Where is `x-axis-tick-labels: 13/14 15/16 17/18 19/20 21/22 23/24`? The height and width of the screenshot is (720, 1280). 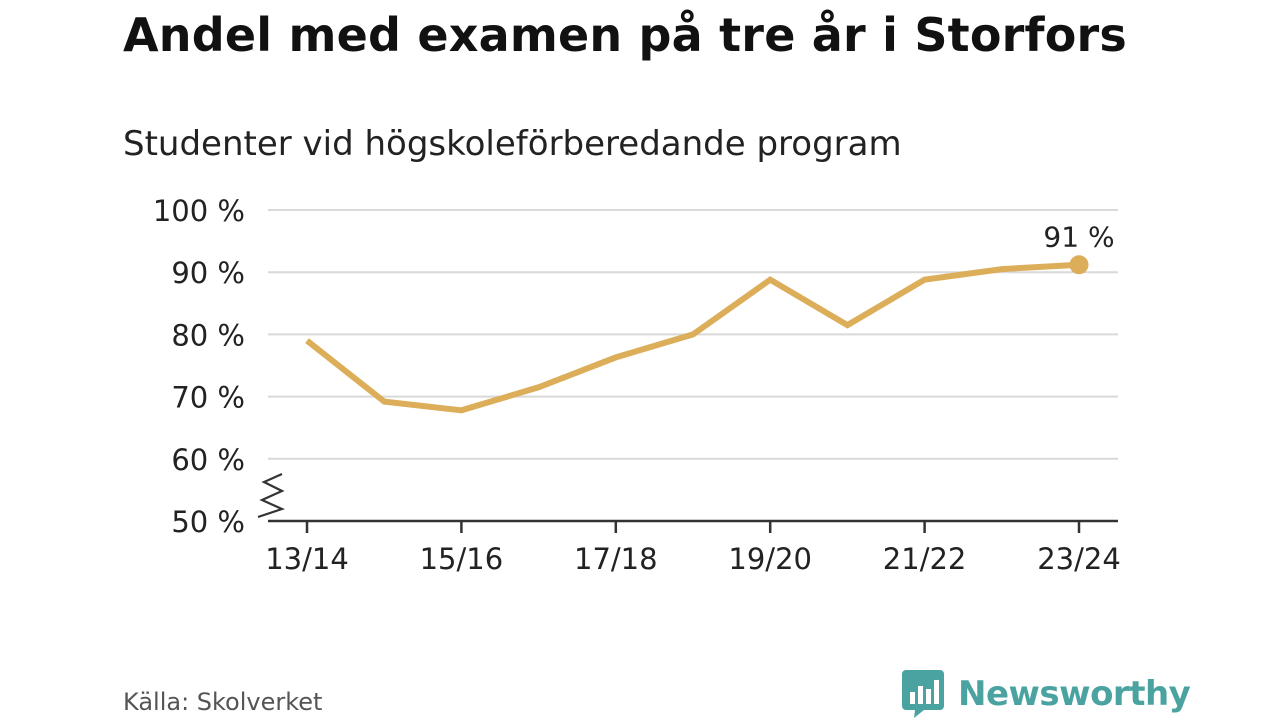 x-axis-tick-labels: 13/14 15/16 17/18 19/20 21/22 23/24 is located at coordinates (693, 559).